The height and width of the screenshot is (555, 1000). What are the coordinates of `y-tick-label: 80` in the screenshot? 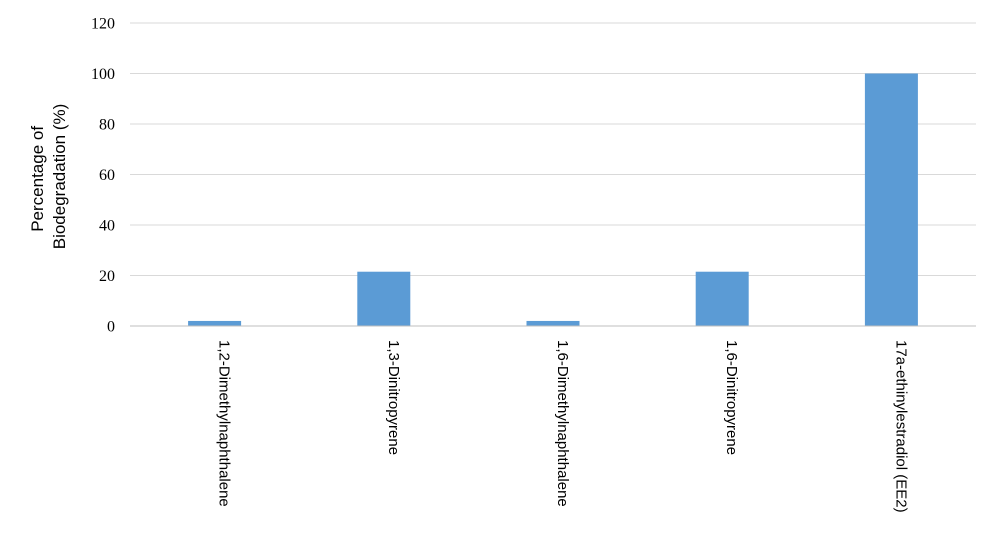 It's located at (107, 125).